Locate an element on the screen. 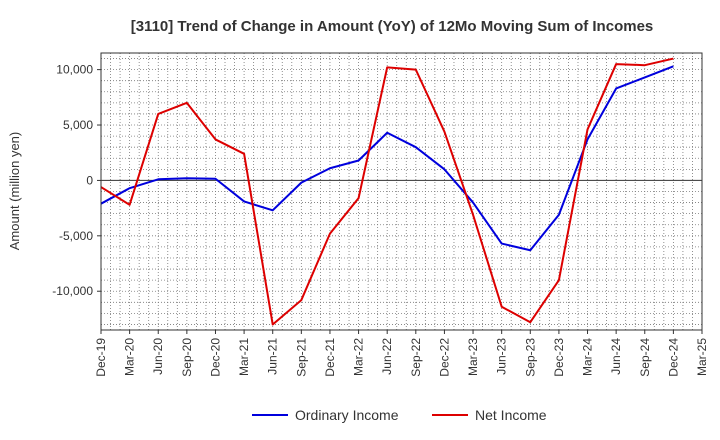 This screenshot has width=720, height=440. x-tick-label: Sep-22 is located at coordinates (416, 357).